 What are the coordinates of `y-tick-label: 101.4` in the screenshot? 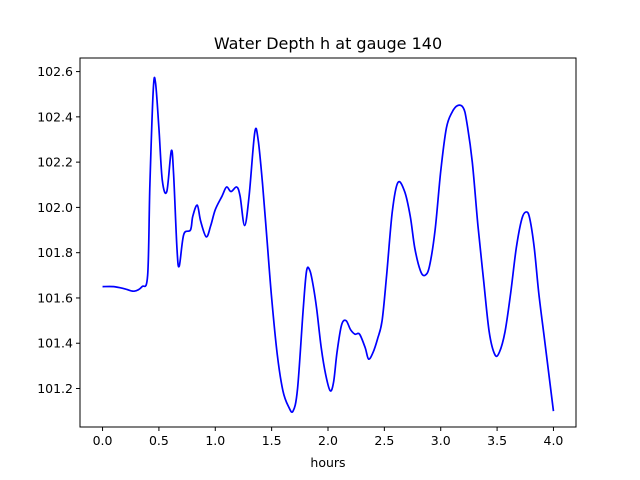 It's located at (55, 343).